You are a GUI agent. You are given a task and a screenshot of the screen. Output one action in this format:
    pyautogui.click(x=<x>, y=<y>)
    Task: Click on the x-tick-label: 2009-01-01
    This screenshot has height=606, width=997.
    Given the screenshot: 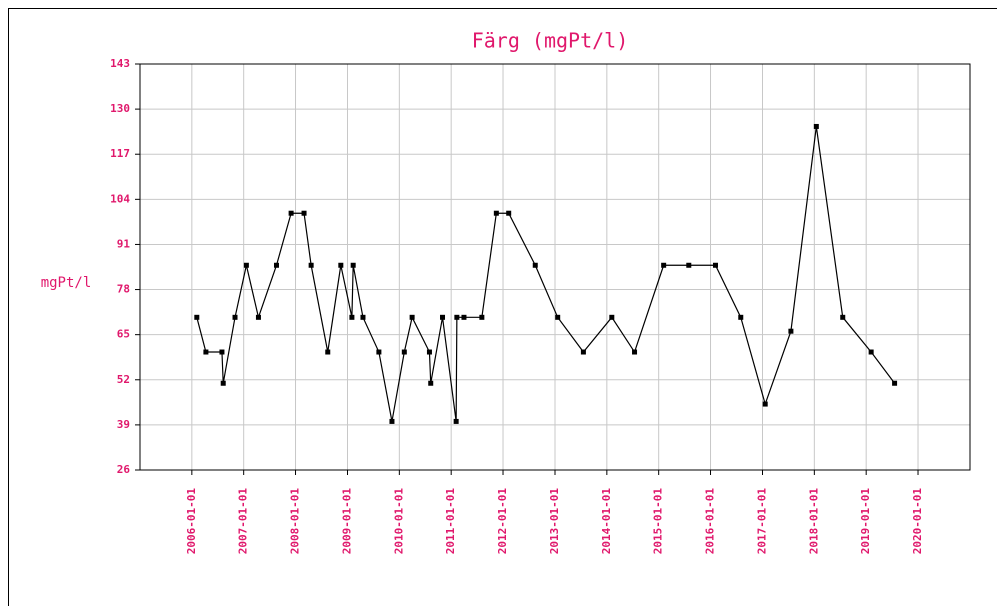 What is the action you would take?
    pyautogui.click(x=347, y=521)
    